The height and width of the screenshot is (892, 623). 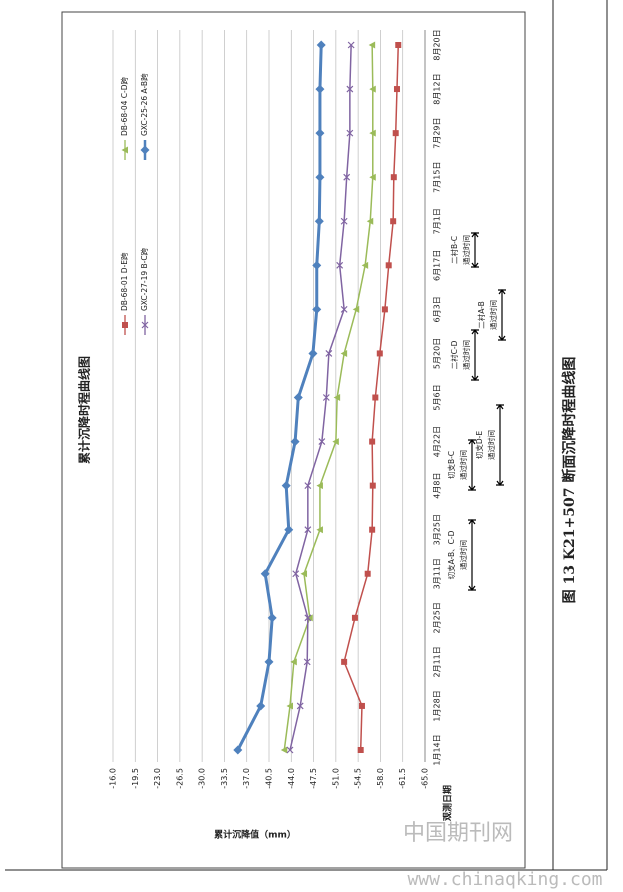 What do you see at coordinates (124, 281) in the screenshot?
I see `legend-label: DB-68-01 D-E跨` at bounding box center [124, 281].